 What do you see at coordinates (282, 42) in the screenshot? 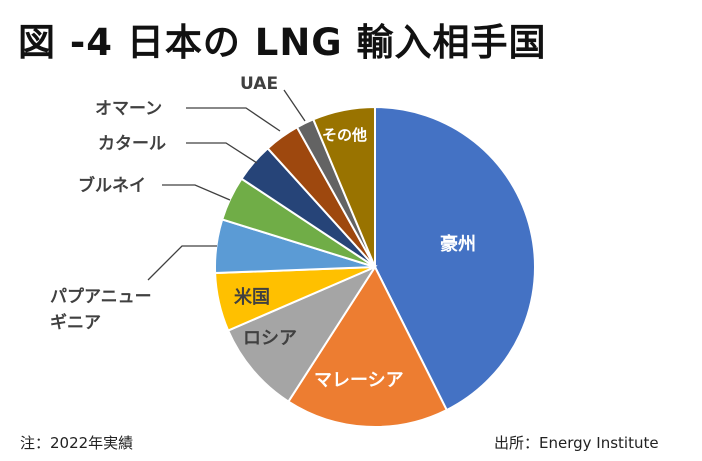
I see `chart-title: 図 -4 日本の LNG 輸入相手国` at bounding box center [282, 42].